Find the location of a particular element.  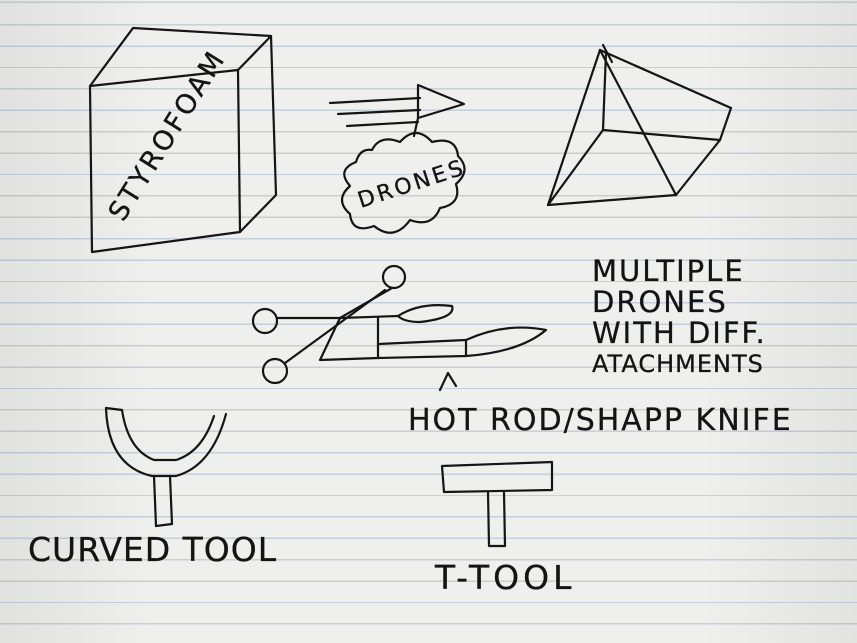

hot-rod-knife-label: HOT ROD/SHAPP KNIFE is located at coordinates (600, 420).